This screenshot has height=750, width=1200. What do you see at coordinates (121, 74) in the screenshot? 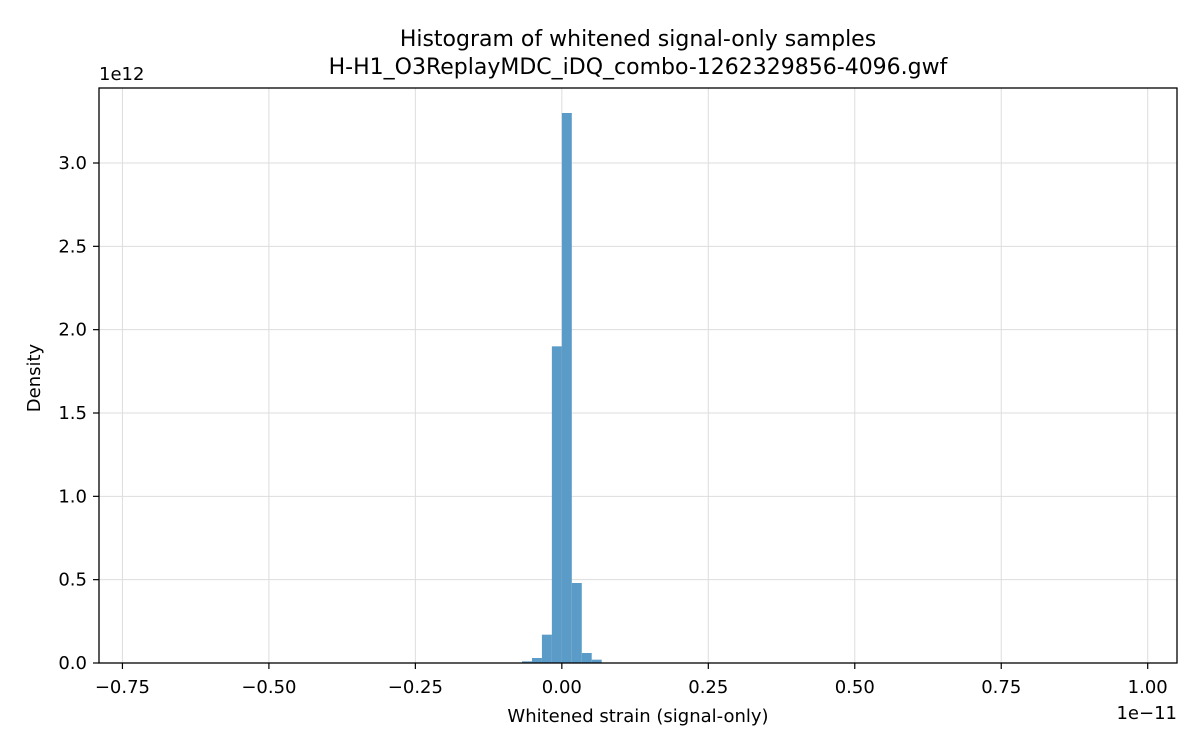
I see `y-offset-text: 1e12` at bounding box center [121, 74].